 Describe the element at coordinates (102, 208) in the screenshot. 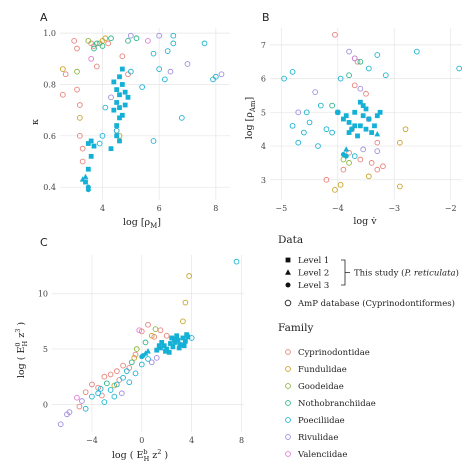

I see `panel-a-xtick-label: 4` at that location.